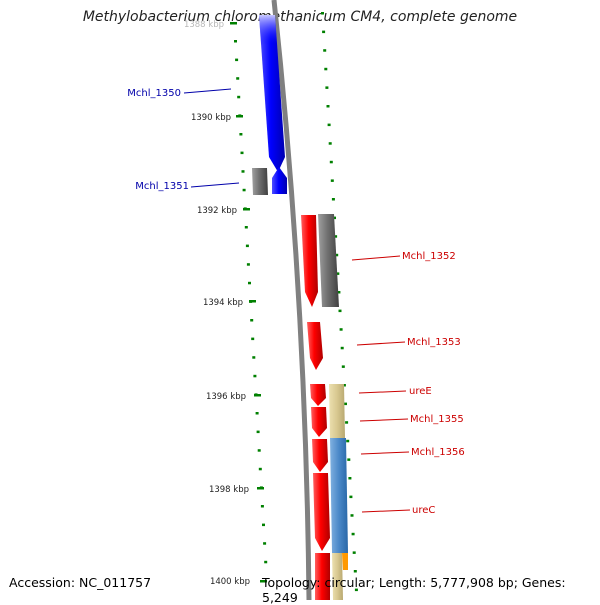 The width and height of the screenshot is (600, 605). Describe the element at coordinates (434, 342) in the screenshot. I see `gene-label-mchl-1353: Mchl_1353` at that location.